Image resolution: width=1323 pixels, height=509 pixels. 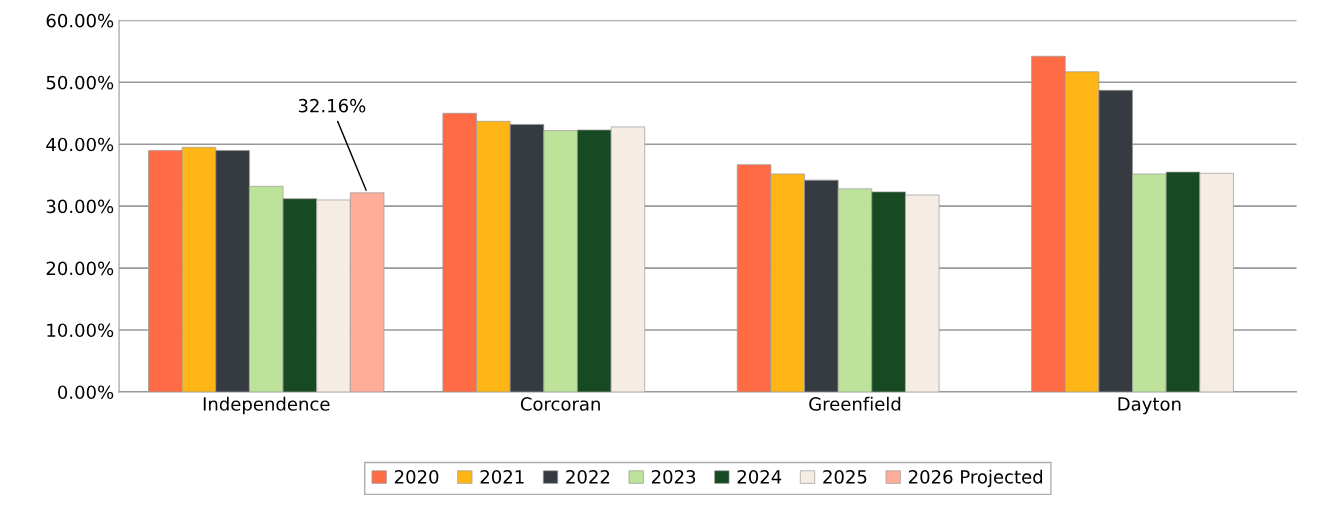 I want to click on y-tick-label: 40.00%, so click(x=80, y=144).